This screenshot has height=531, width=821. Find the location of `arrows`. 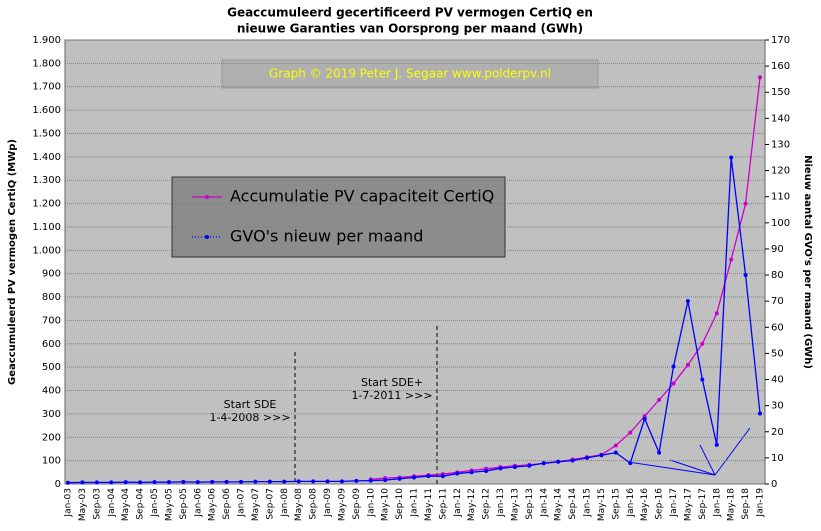

arrows is located at coordinates (689, 451).